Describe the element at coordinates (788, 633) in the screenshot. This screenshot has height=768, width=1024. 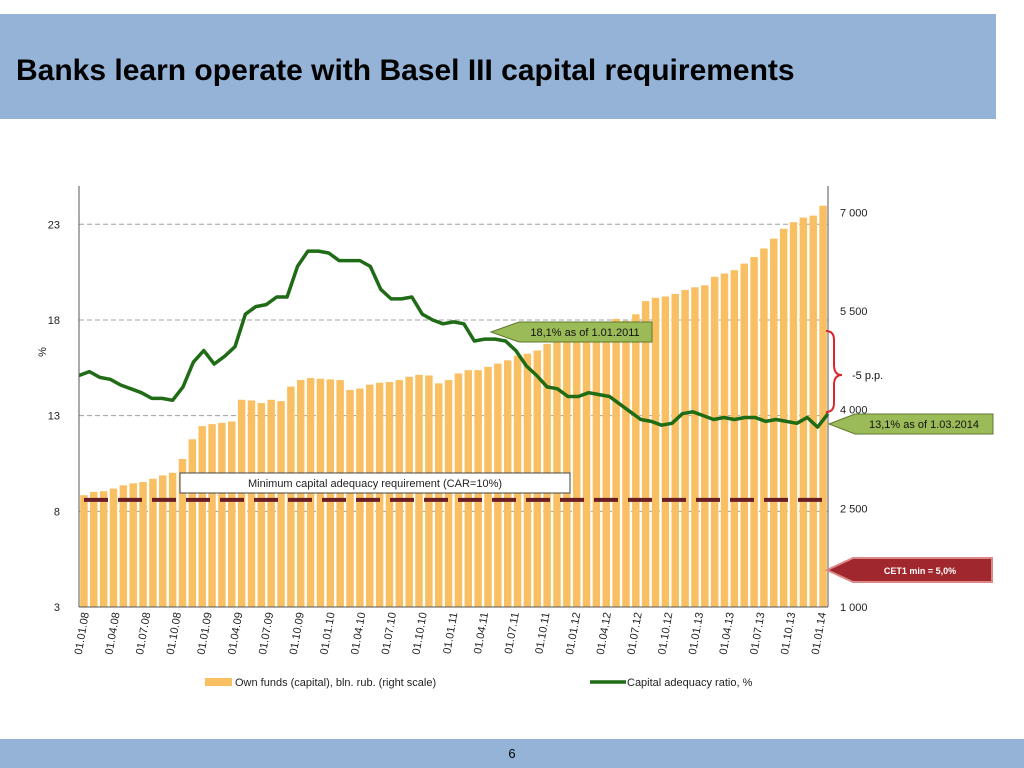
I see `x-tick-label: 01.10.13` at that location.